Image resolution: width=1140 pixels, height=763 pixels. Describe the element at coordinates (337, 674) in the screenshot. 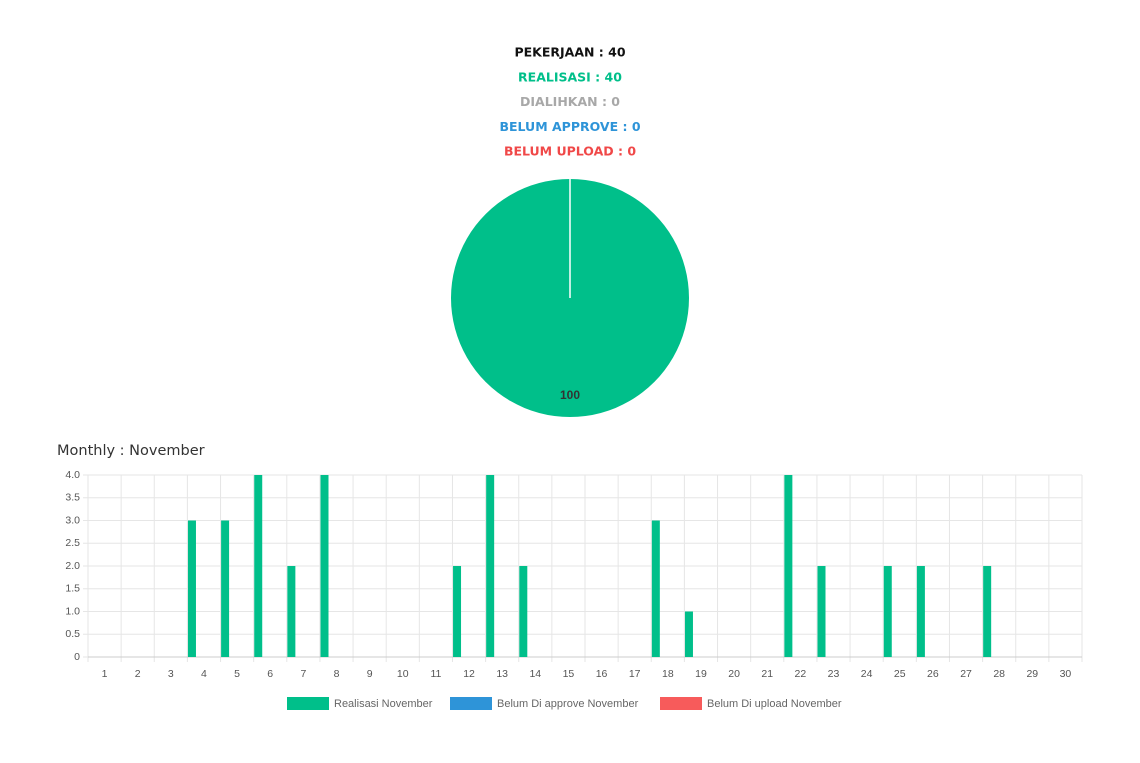

I see `x-tick-label: 8` at that location.